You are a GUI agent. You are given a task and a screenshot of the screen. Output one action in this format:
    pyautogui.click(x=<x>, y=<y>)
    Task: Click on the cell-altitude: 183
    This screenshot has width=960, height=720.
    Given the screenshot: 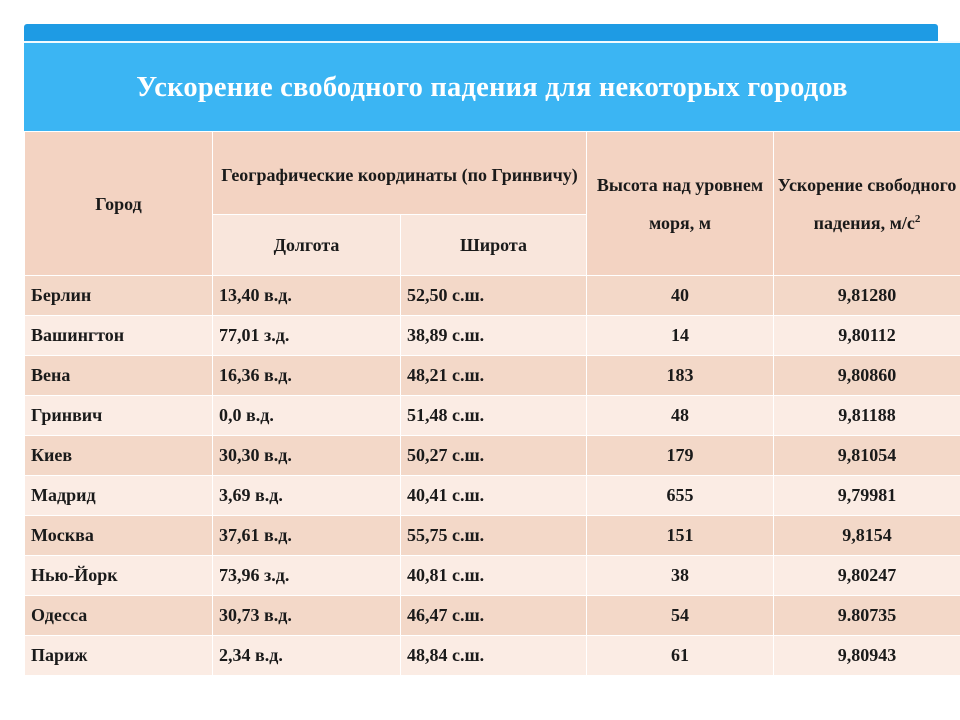 What is the action you would take?
    pyautogui.click(x=680, y=375)
    